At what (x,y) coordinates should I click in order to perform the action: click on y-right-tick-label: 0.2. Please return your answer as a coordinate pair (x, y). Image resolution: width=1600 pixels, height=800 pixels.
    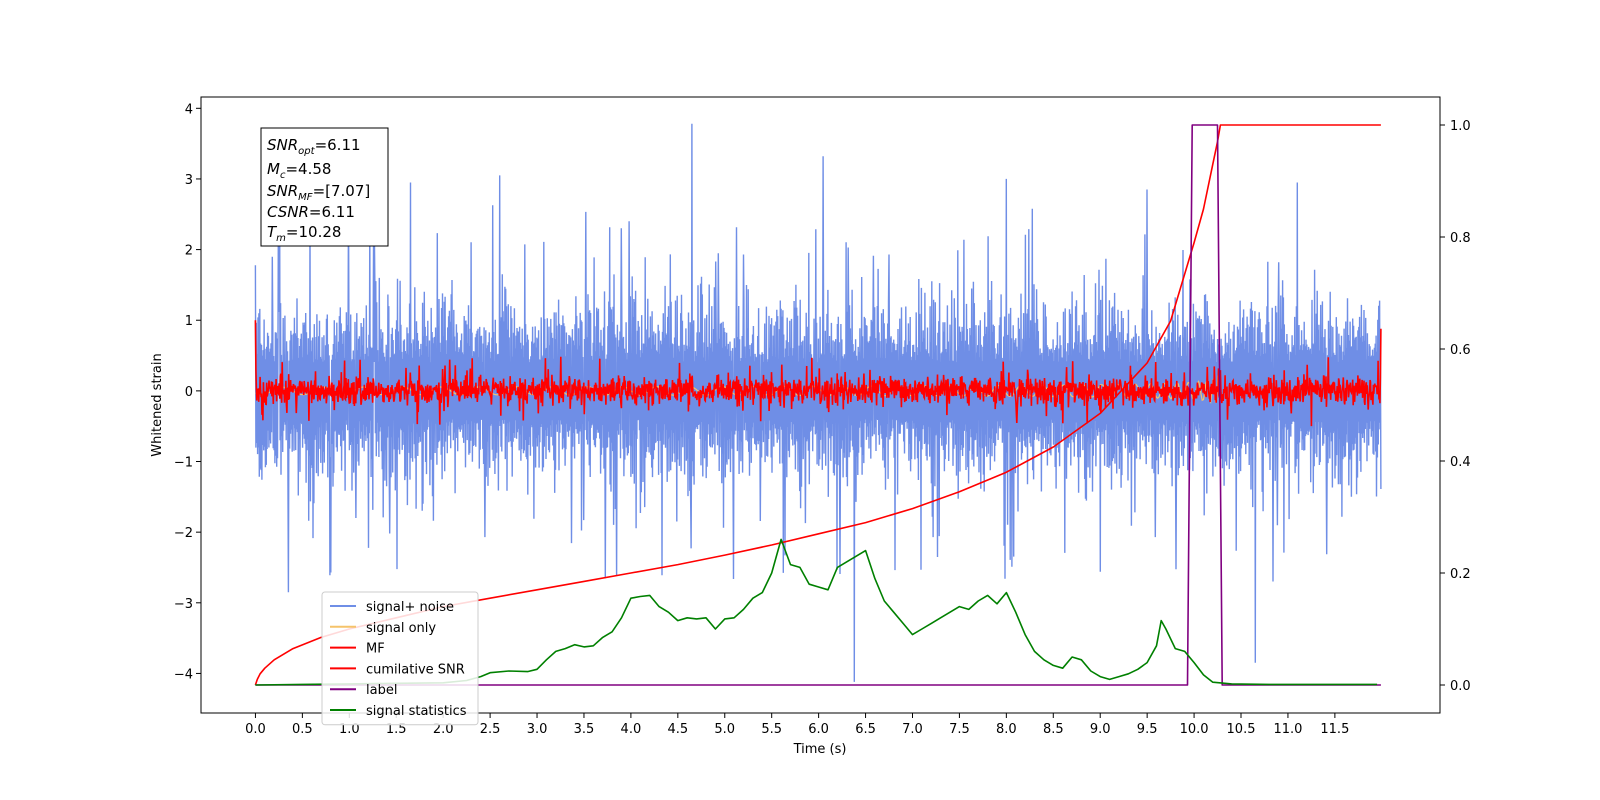
    Looking at the image, I should click on (1460, 574).